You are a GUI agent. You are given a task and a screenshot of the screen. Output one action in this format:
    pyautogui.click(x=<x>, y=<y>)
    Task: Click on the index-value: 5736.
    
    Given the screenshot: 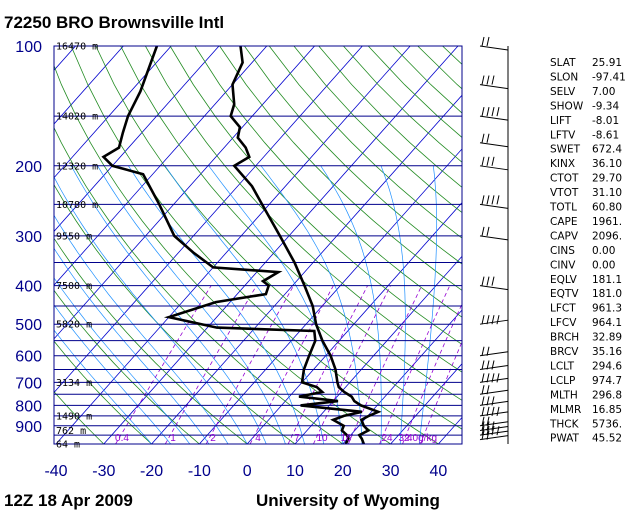 What is the action you would take?
    pyautogui.click(x=607, y=424)
    